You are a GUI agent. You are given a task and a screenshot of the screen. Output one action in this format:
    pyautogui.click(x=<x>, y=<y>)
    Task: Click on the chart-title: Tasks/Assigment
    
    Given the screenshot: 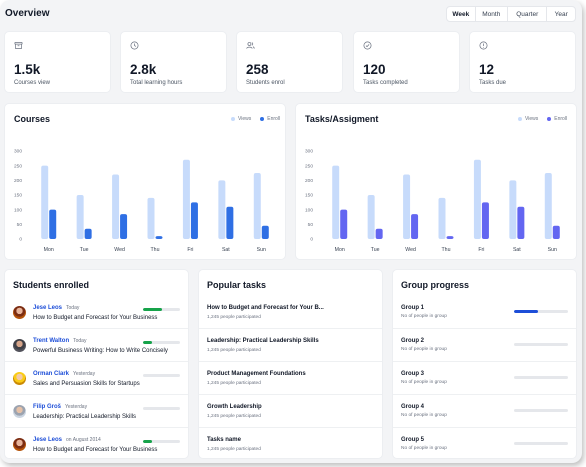 What is the action you would take?
    pyautogui.click(x=342, y=119)
    